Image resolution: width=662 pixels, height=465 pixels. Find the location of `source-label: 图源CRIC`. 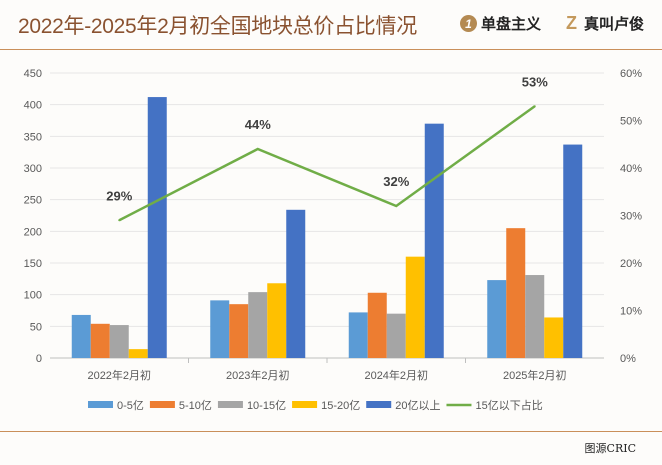

source-label: 图源CRIC is located at coordinates (610, 448).